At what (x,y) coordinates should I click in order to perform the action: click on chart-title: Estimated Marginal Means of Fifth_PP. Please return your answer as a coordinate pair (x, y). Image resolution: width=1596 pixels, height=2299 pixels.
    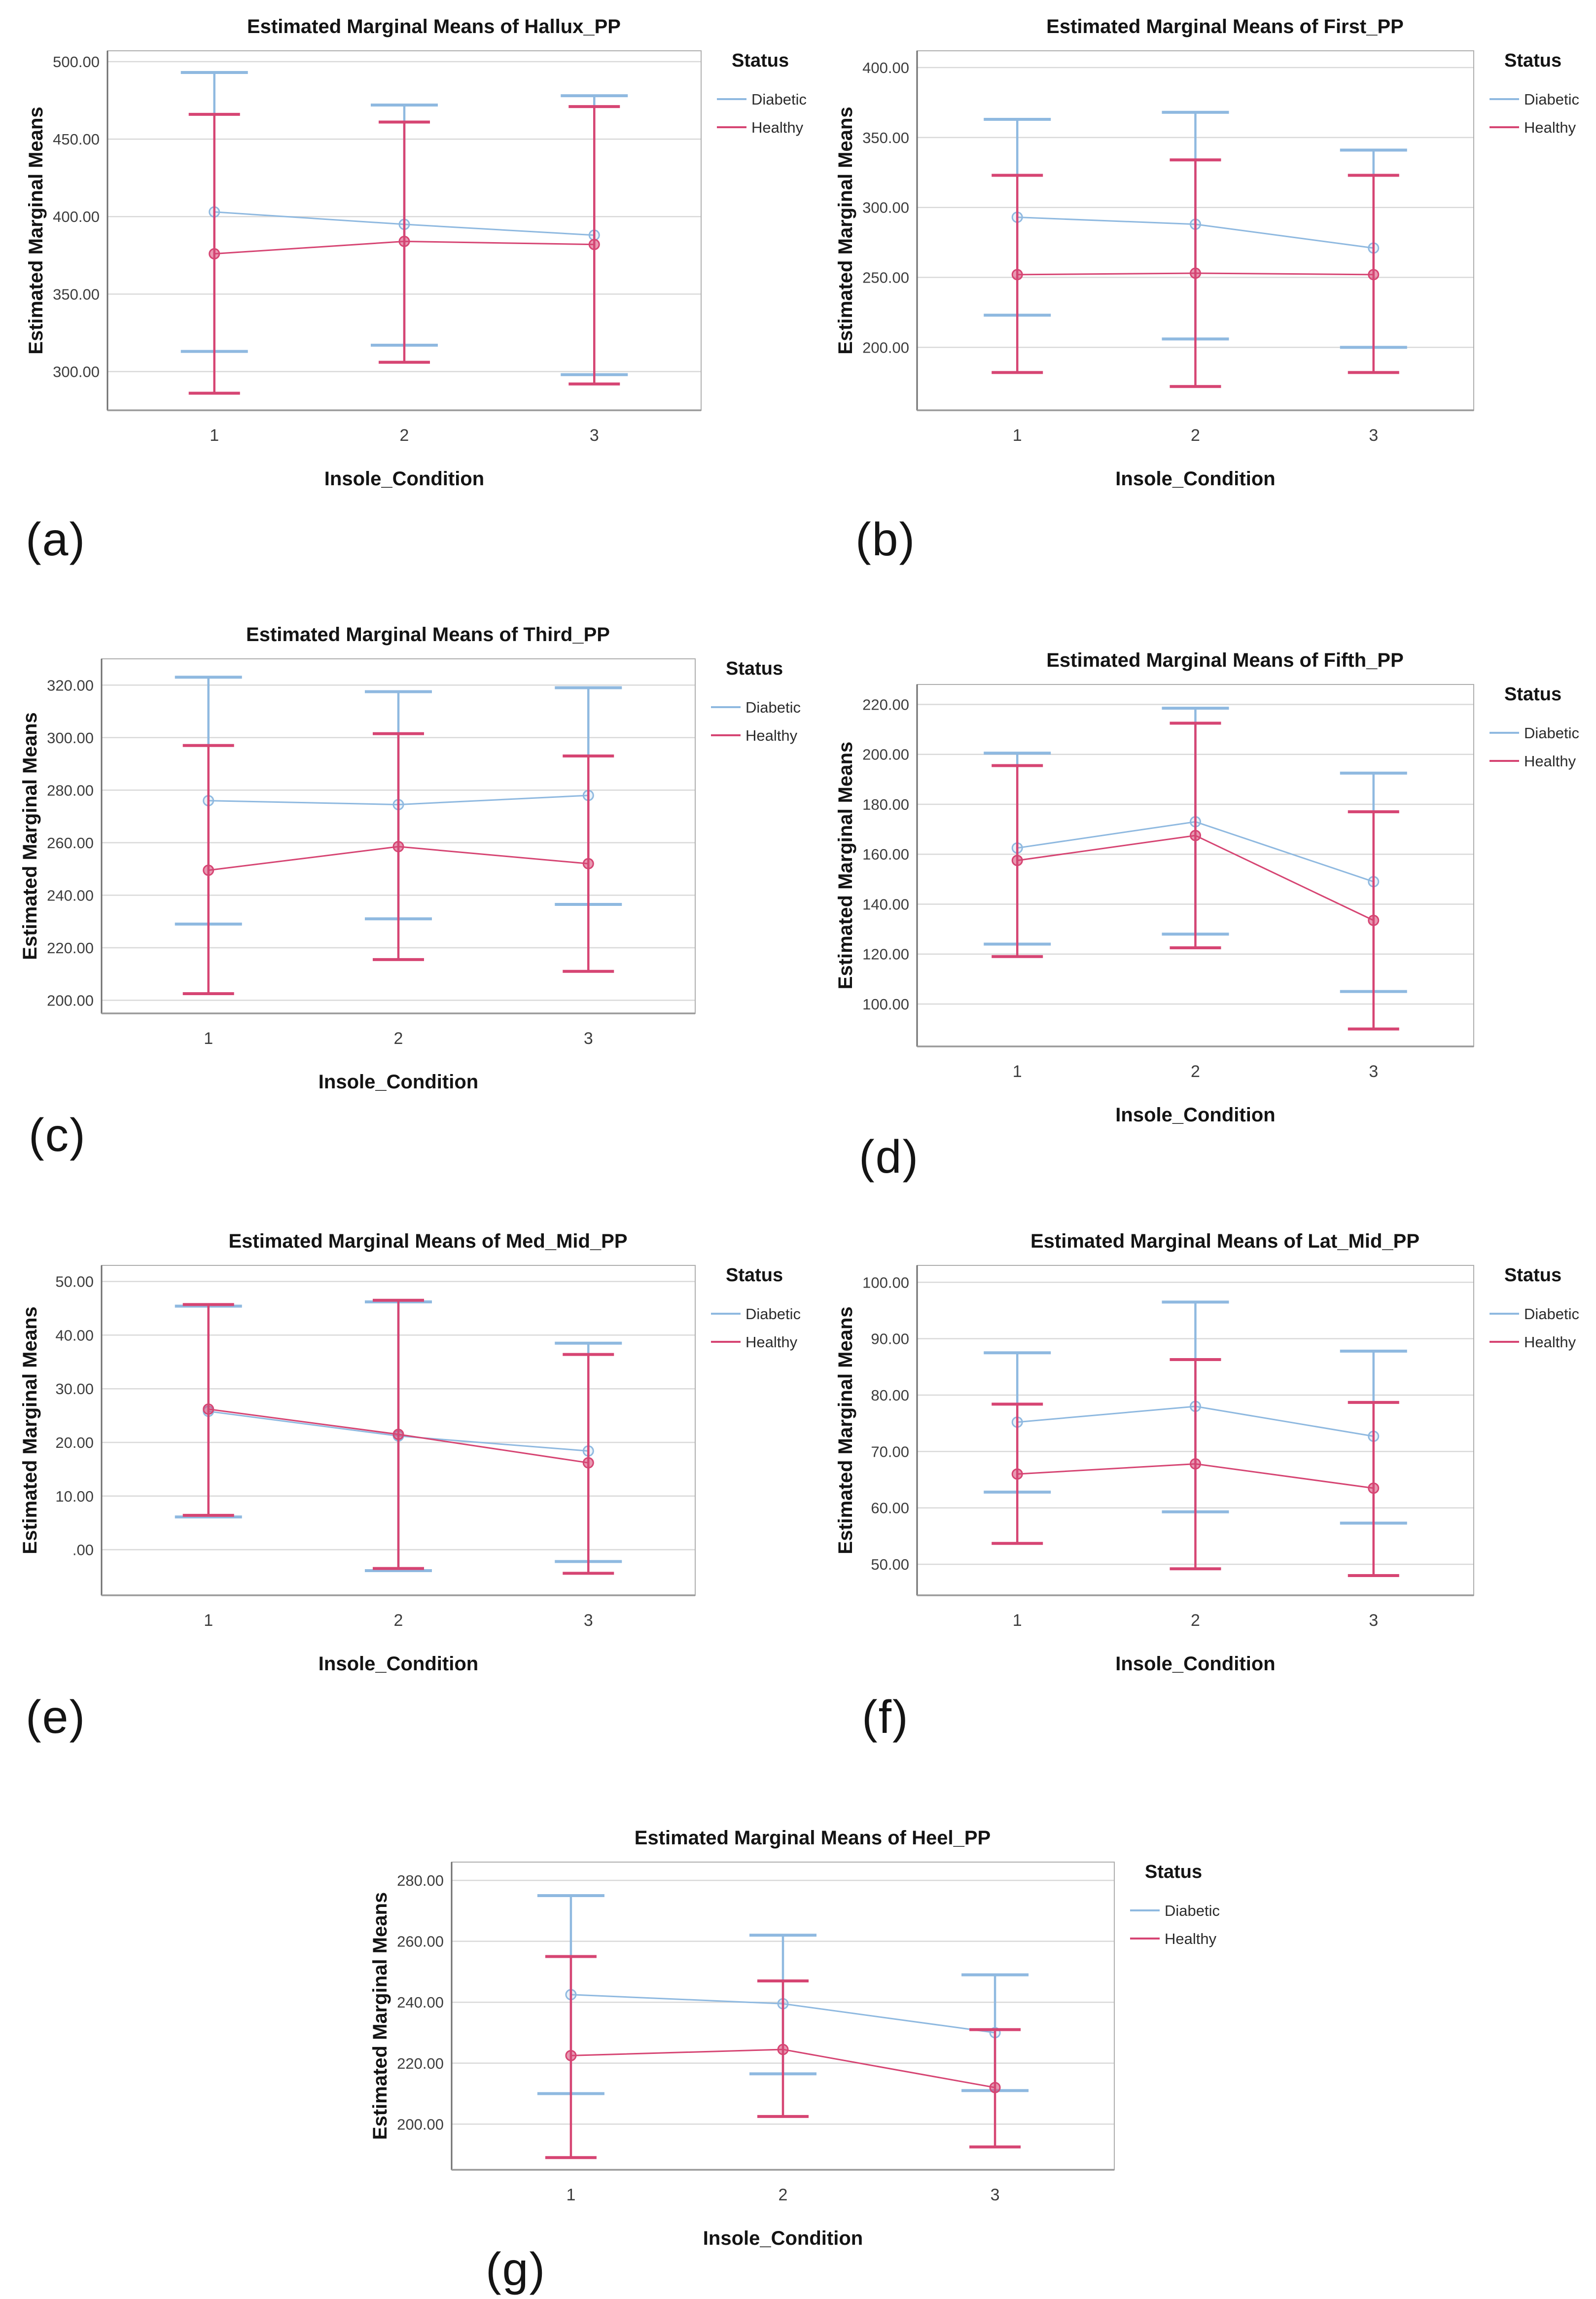
    Looking at the image, I should click on (1225, 660).